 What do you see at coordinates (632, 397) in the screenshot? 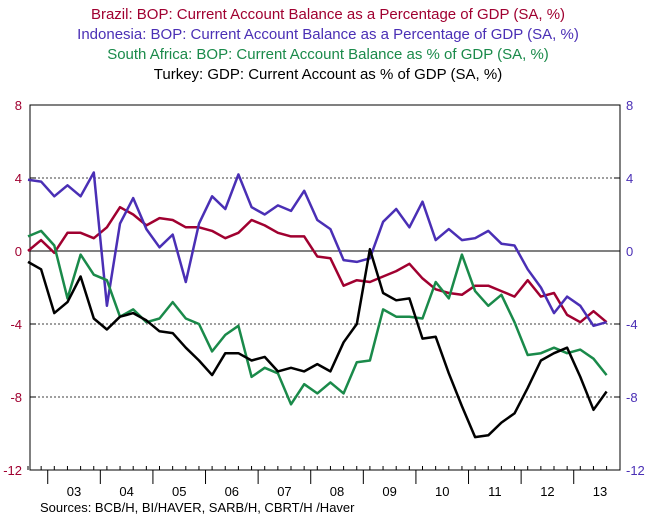
I see `y2-tick-label: -8` at bounding box center [632, 397].